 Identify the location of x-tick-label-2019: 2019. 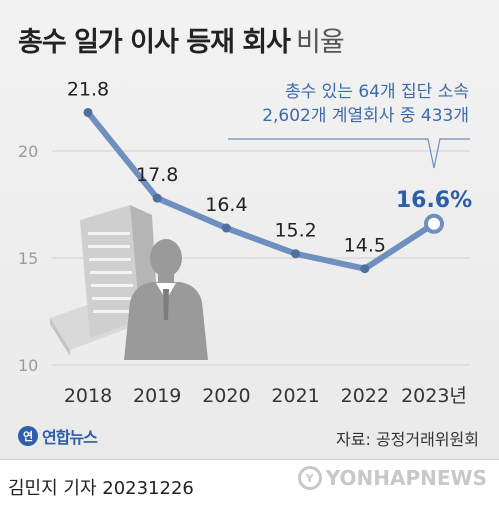
(157, 396).